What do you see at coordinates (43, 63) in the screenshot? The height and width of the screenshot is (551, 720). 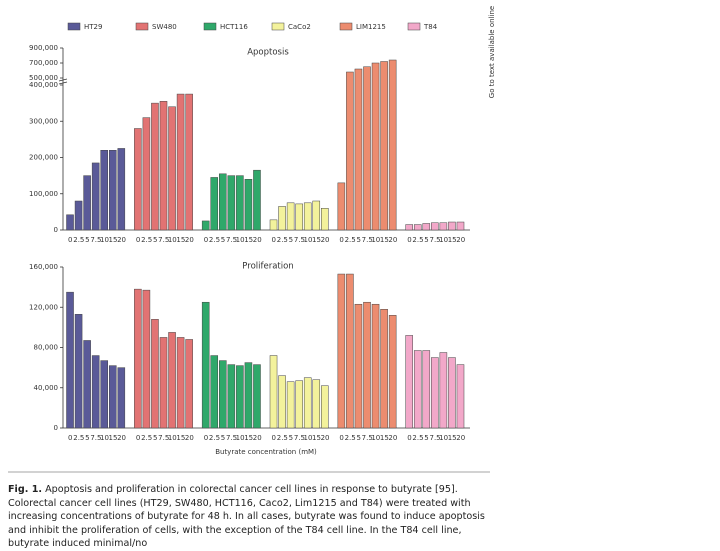 I see `y-tick-label: 700,000` at bounding box center [43, 63].